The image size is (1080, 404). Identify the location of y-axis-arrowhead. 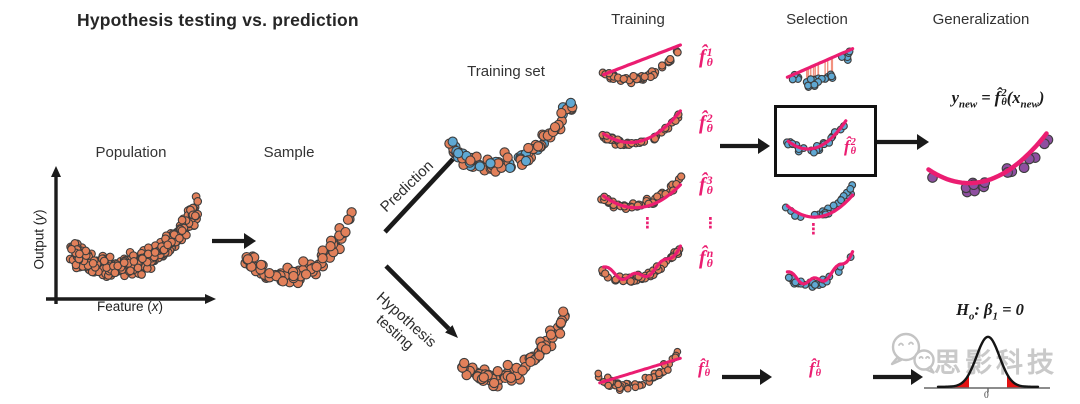
(56, 171).